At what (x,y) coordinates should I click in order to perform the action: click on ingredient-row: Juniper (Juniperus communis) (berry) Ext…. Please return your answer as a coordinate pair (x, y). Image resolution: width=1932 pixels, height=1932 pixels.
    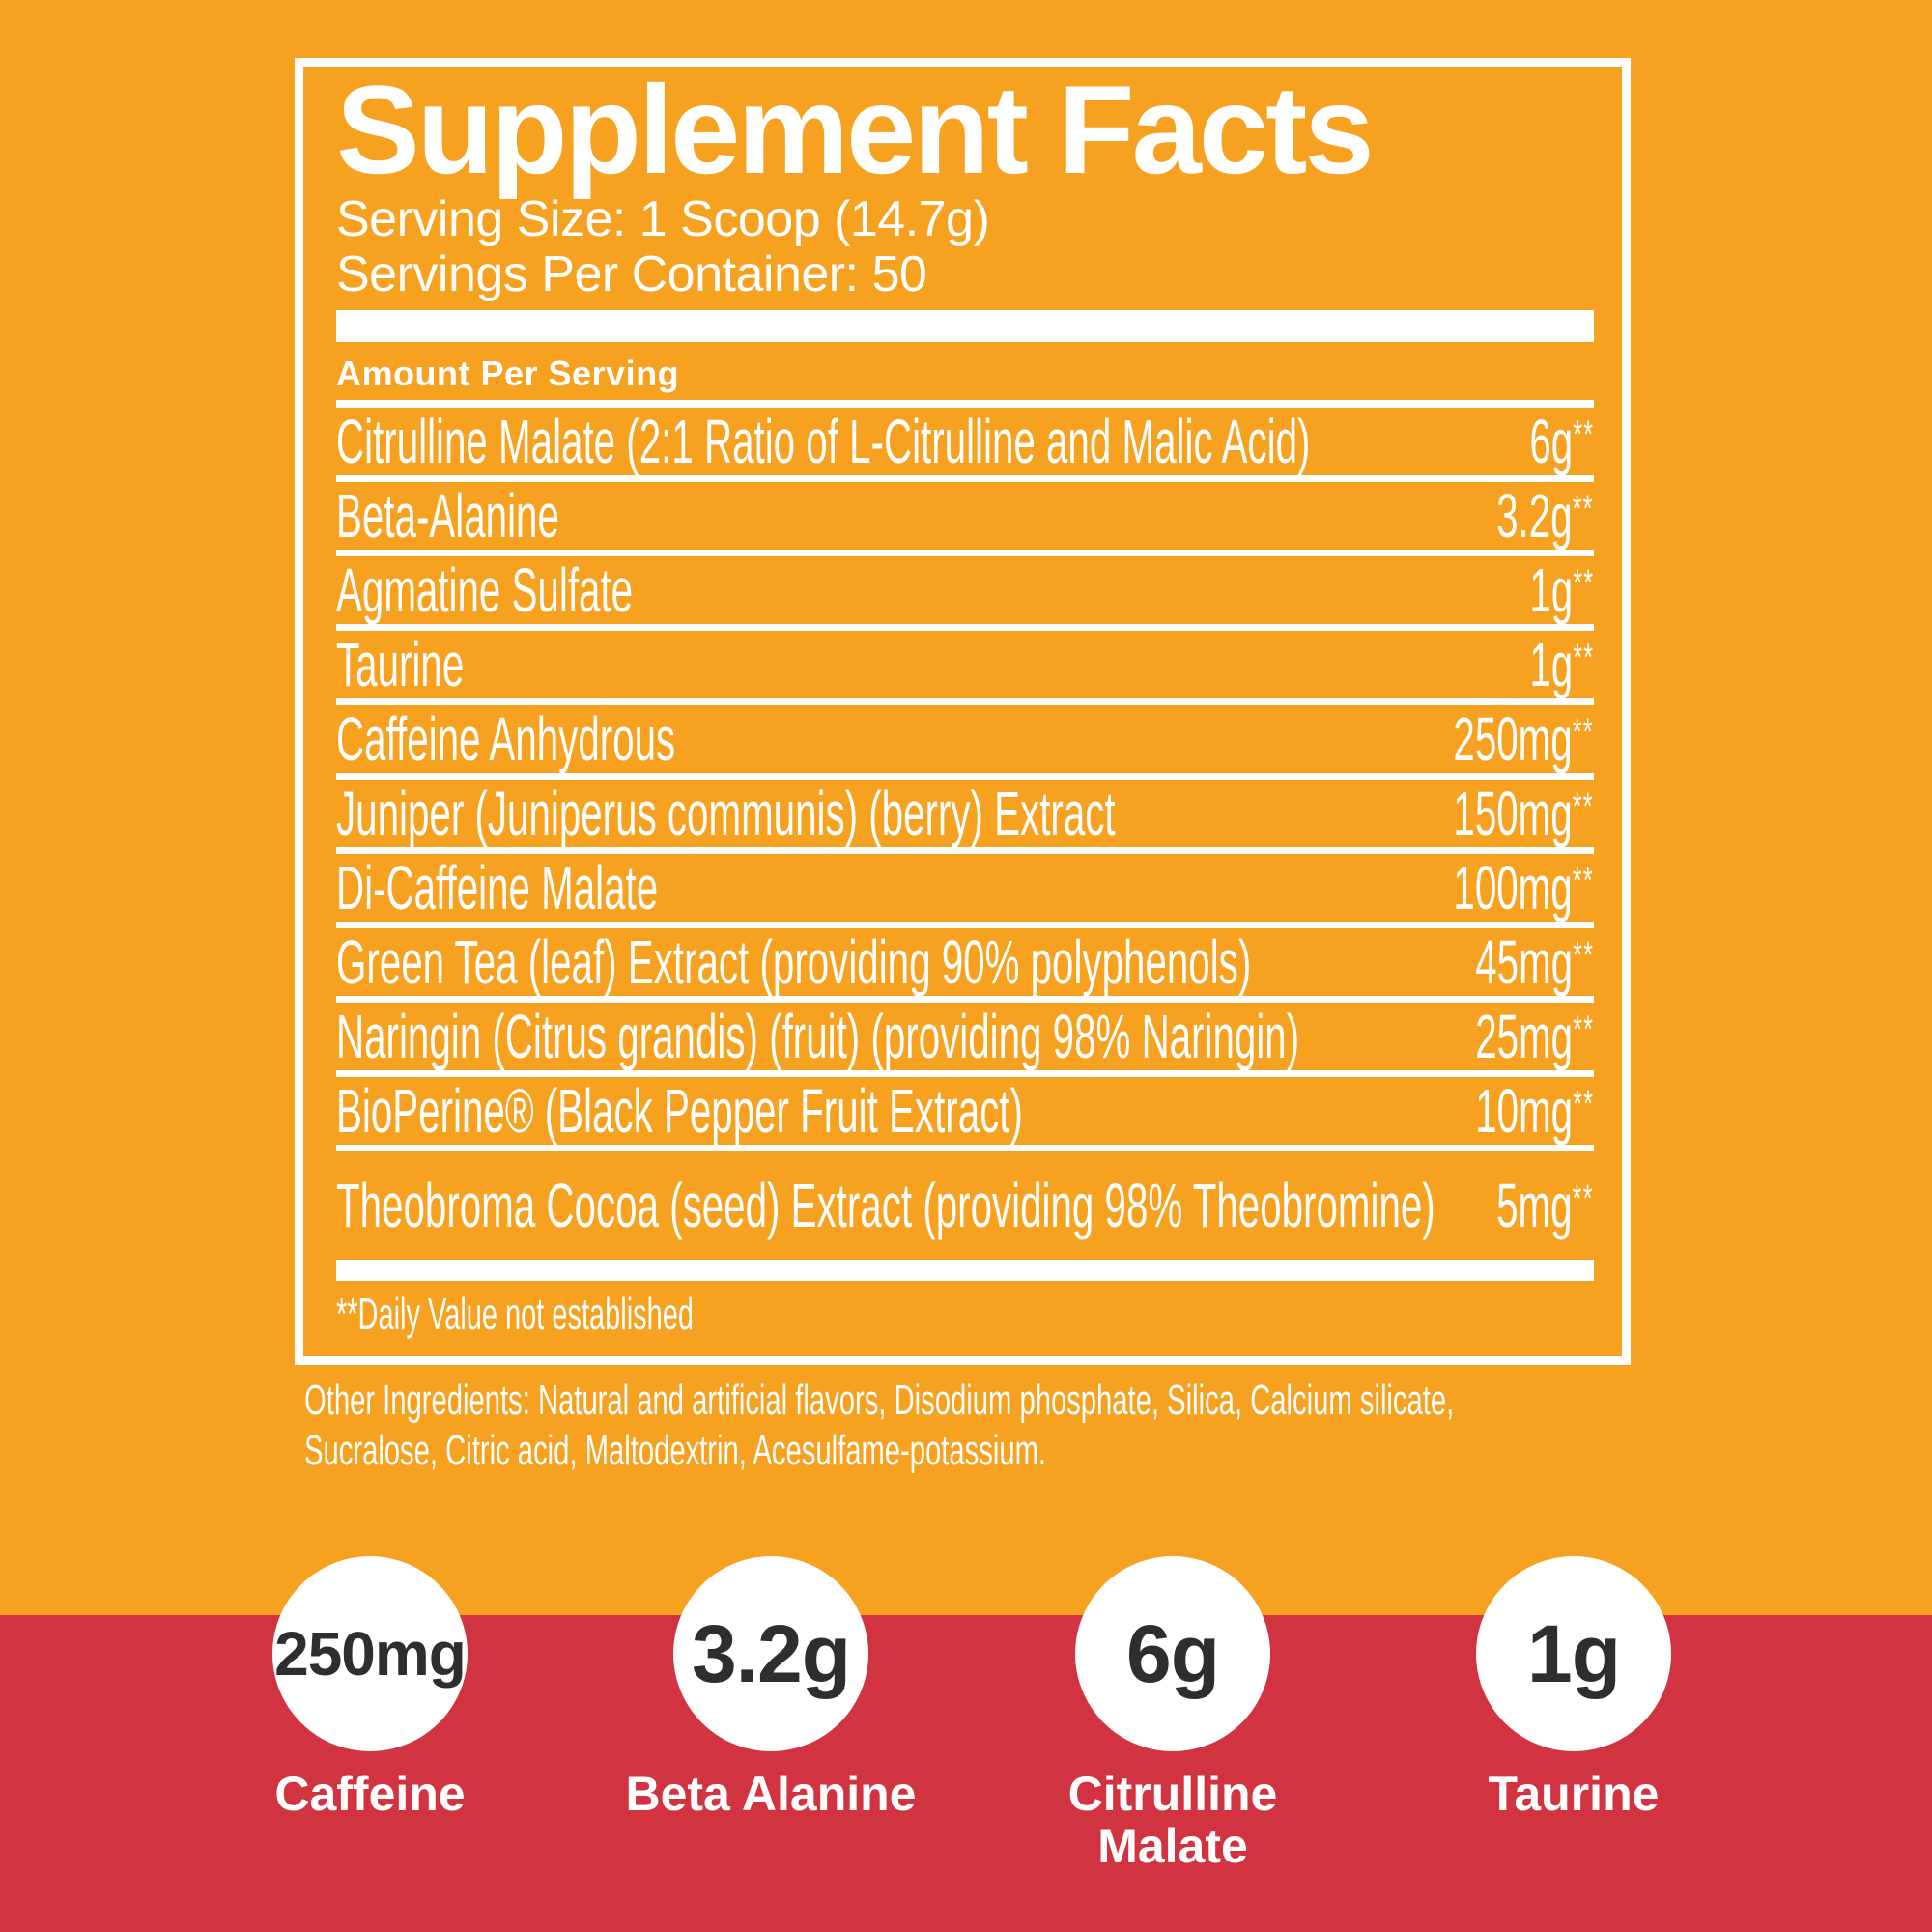
    Looking at the image, I should click on (965, 816).